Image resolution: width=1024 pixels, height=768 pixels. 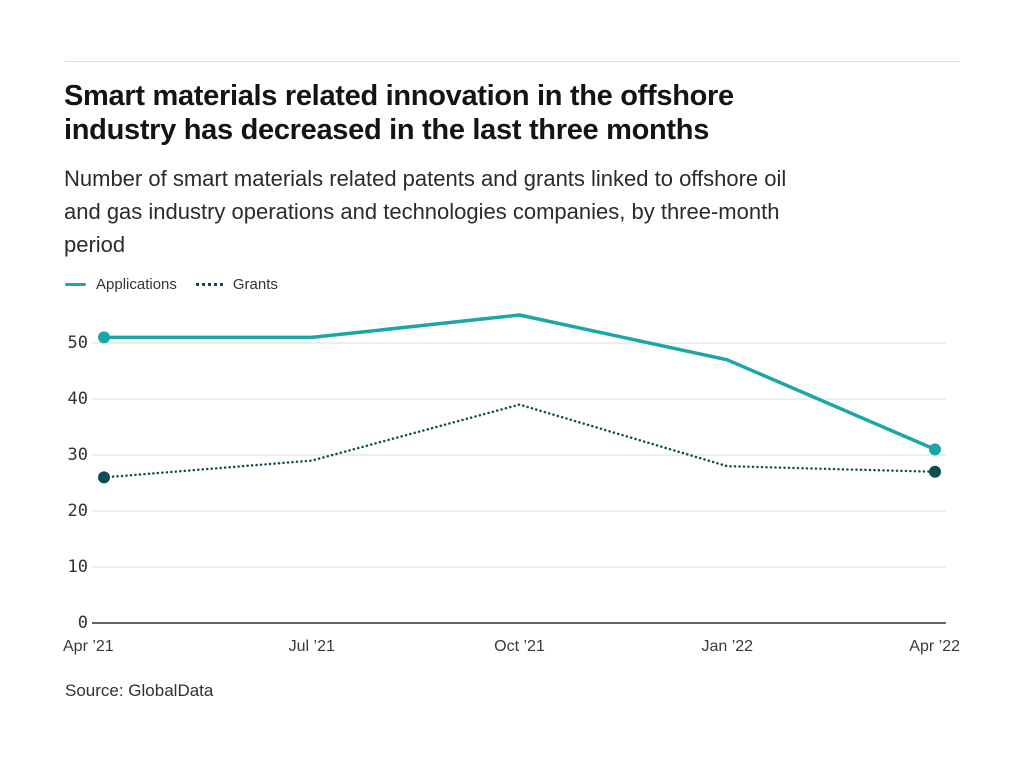 I want to click on legend-item-applications: Applications, so click(x=121, y=284).